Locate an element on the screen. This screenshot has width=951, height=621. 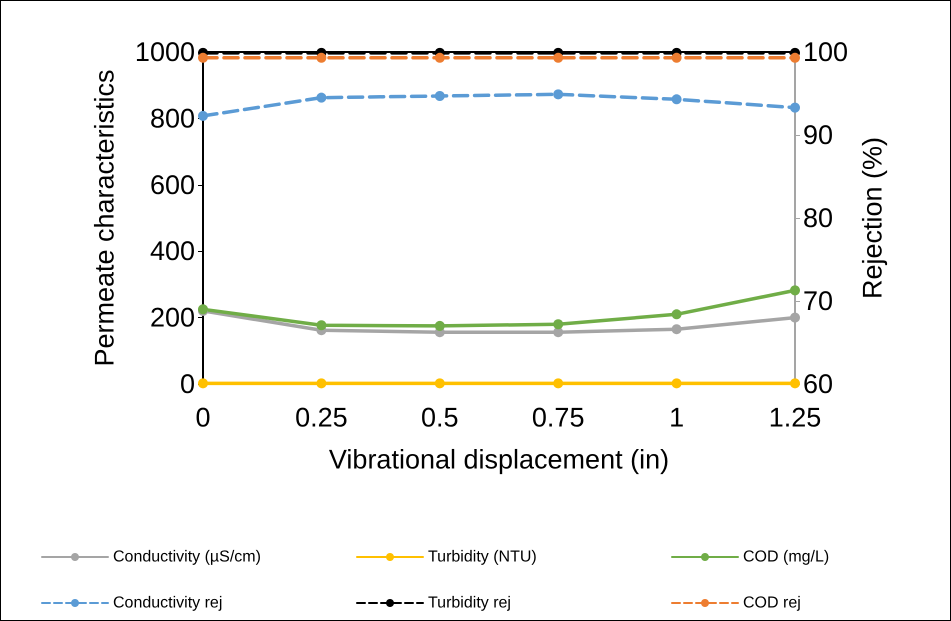
y-tick-label: 0 is located at coordinates (187, 384).